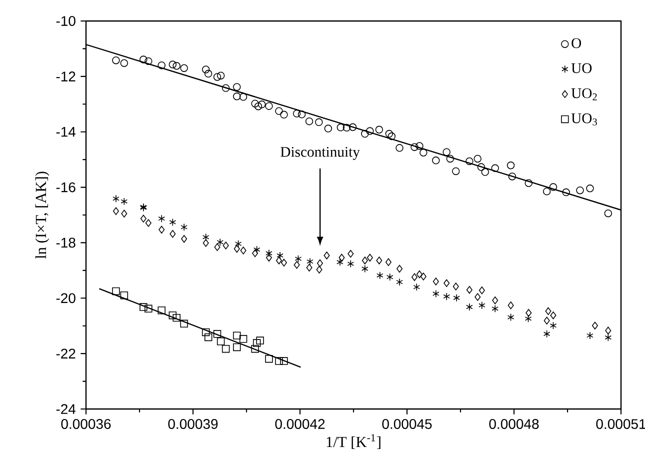  Describe the element at coordinates (577, 43) in the screenshot. I see `legend-label: O` at that location.